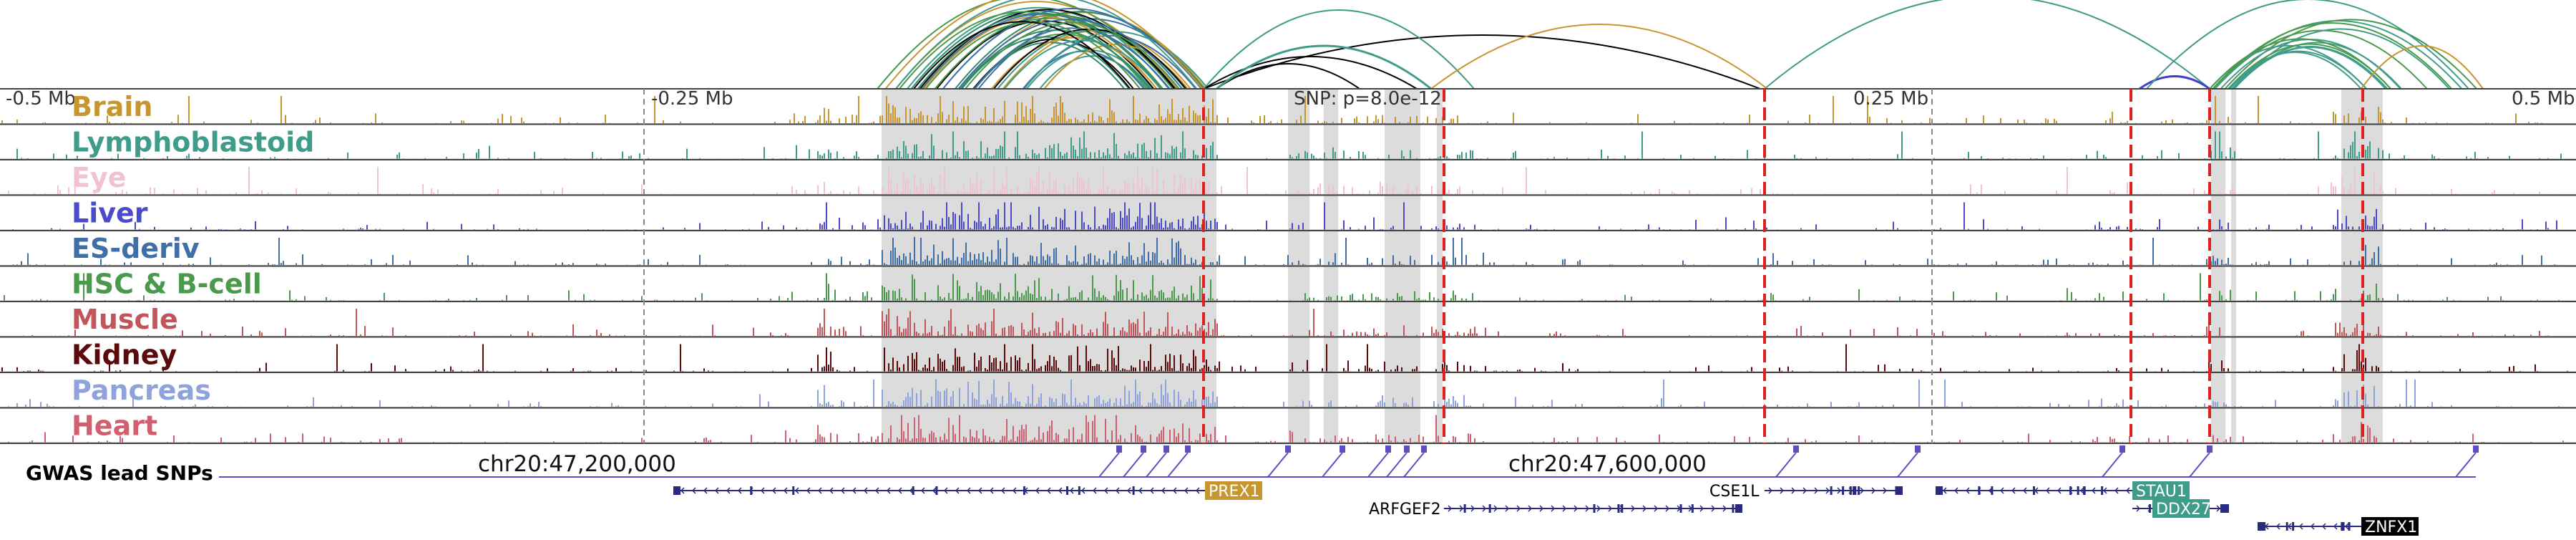 The width and height of the screenshot is (2576, 540). I want to click on track-label-kidney: Kidney, so click(124, 355).